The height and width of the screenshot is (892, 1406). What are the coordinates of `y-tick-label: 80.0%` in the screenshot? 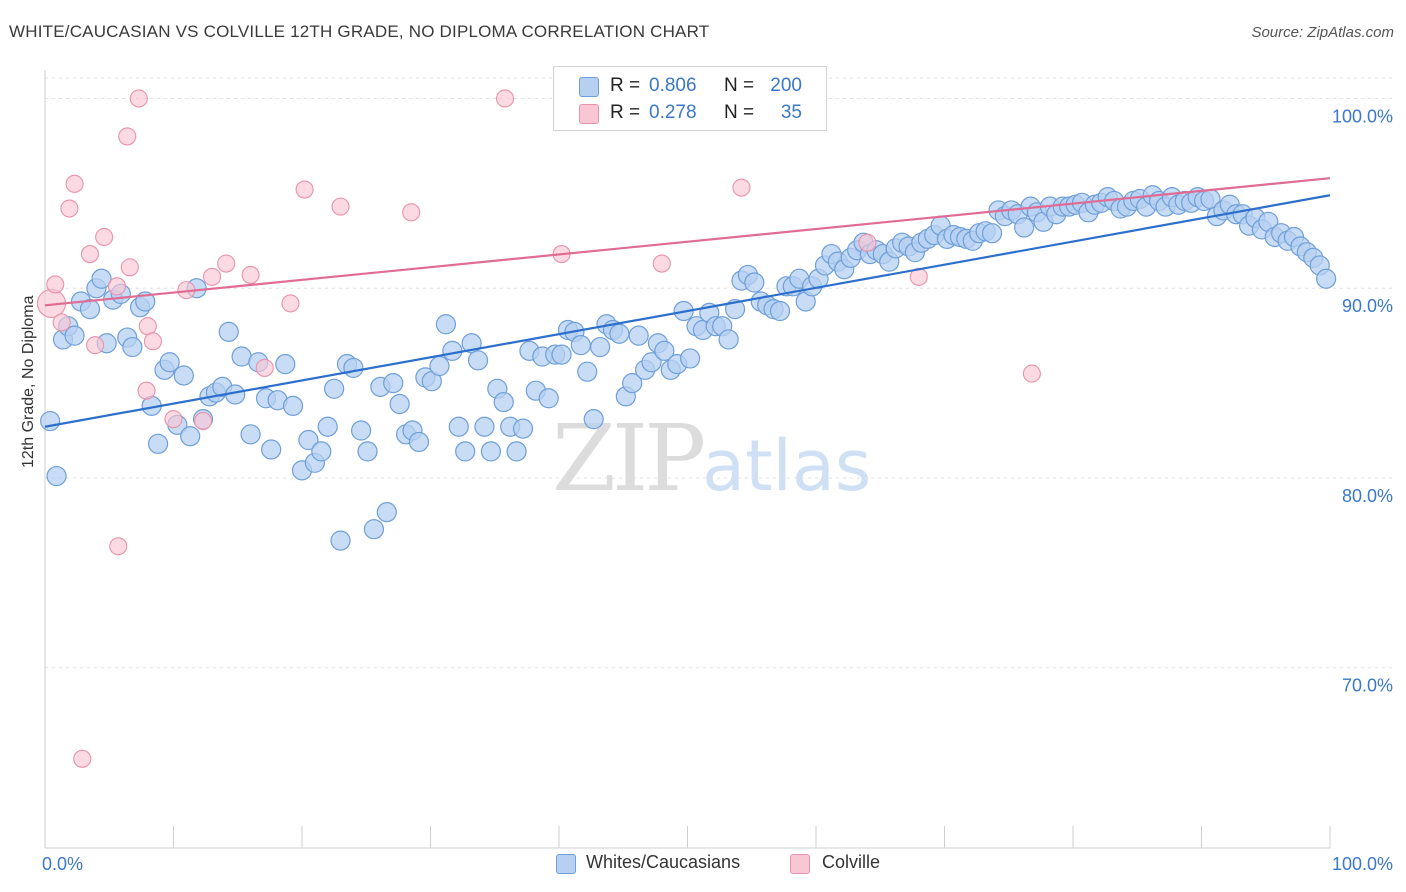 It's located at (1367, 496).